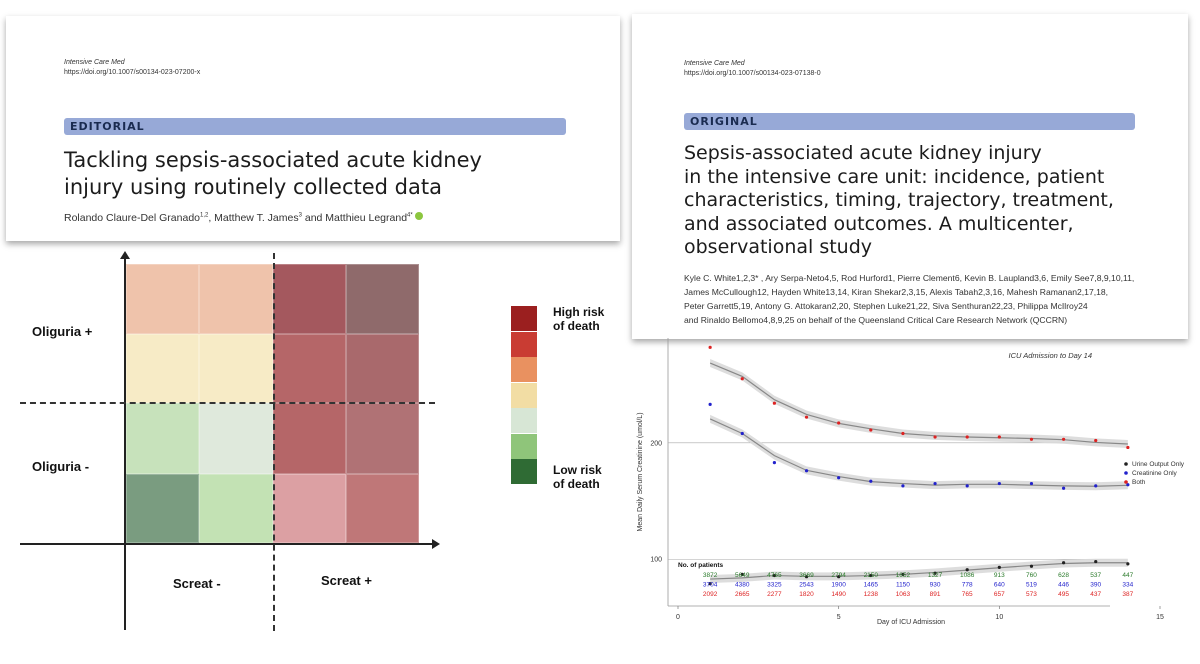  I want to click on patients-count: 1086, so click(967, 575).